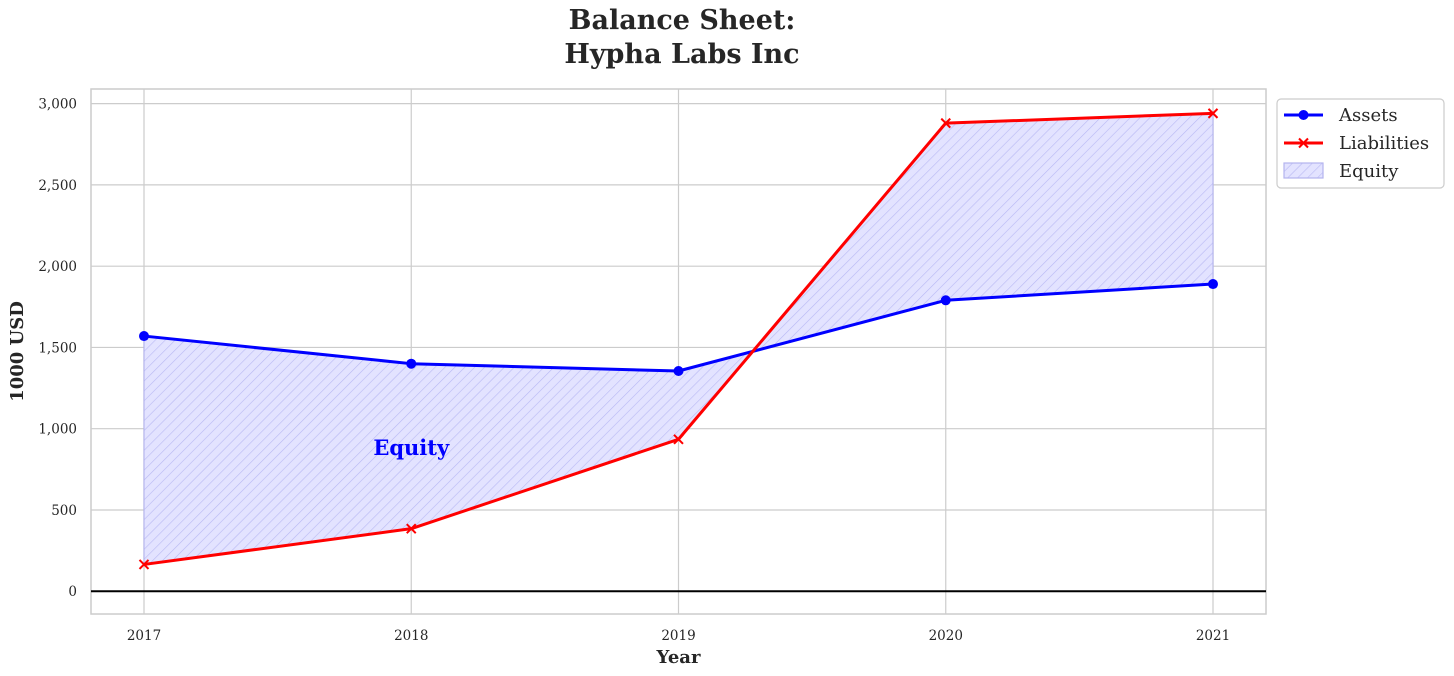 This screenshot has width=1454, height=676. Describe the element at coordinates (1369, 171) in the screenshot. I see `legend-label: Equity` at that location.